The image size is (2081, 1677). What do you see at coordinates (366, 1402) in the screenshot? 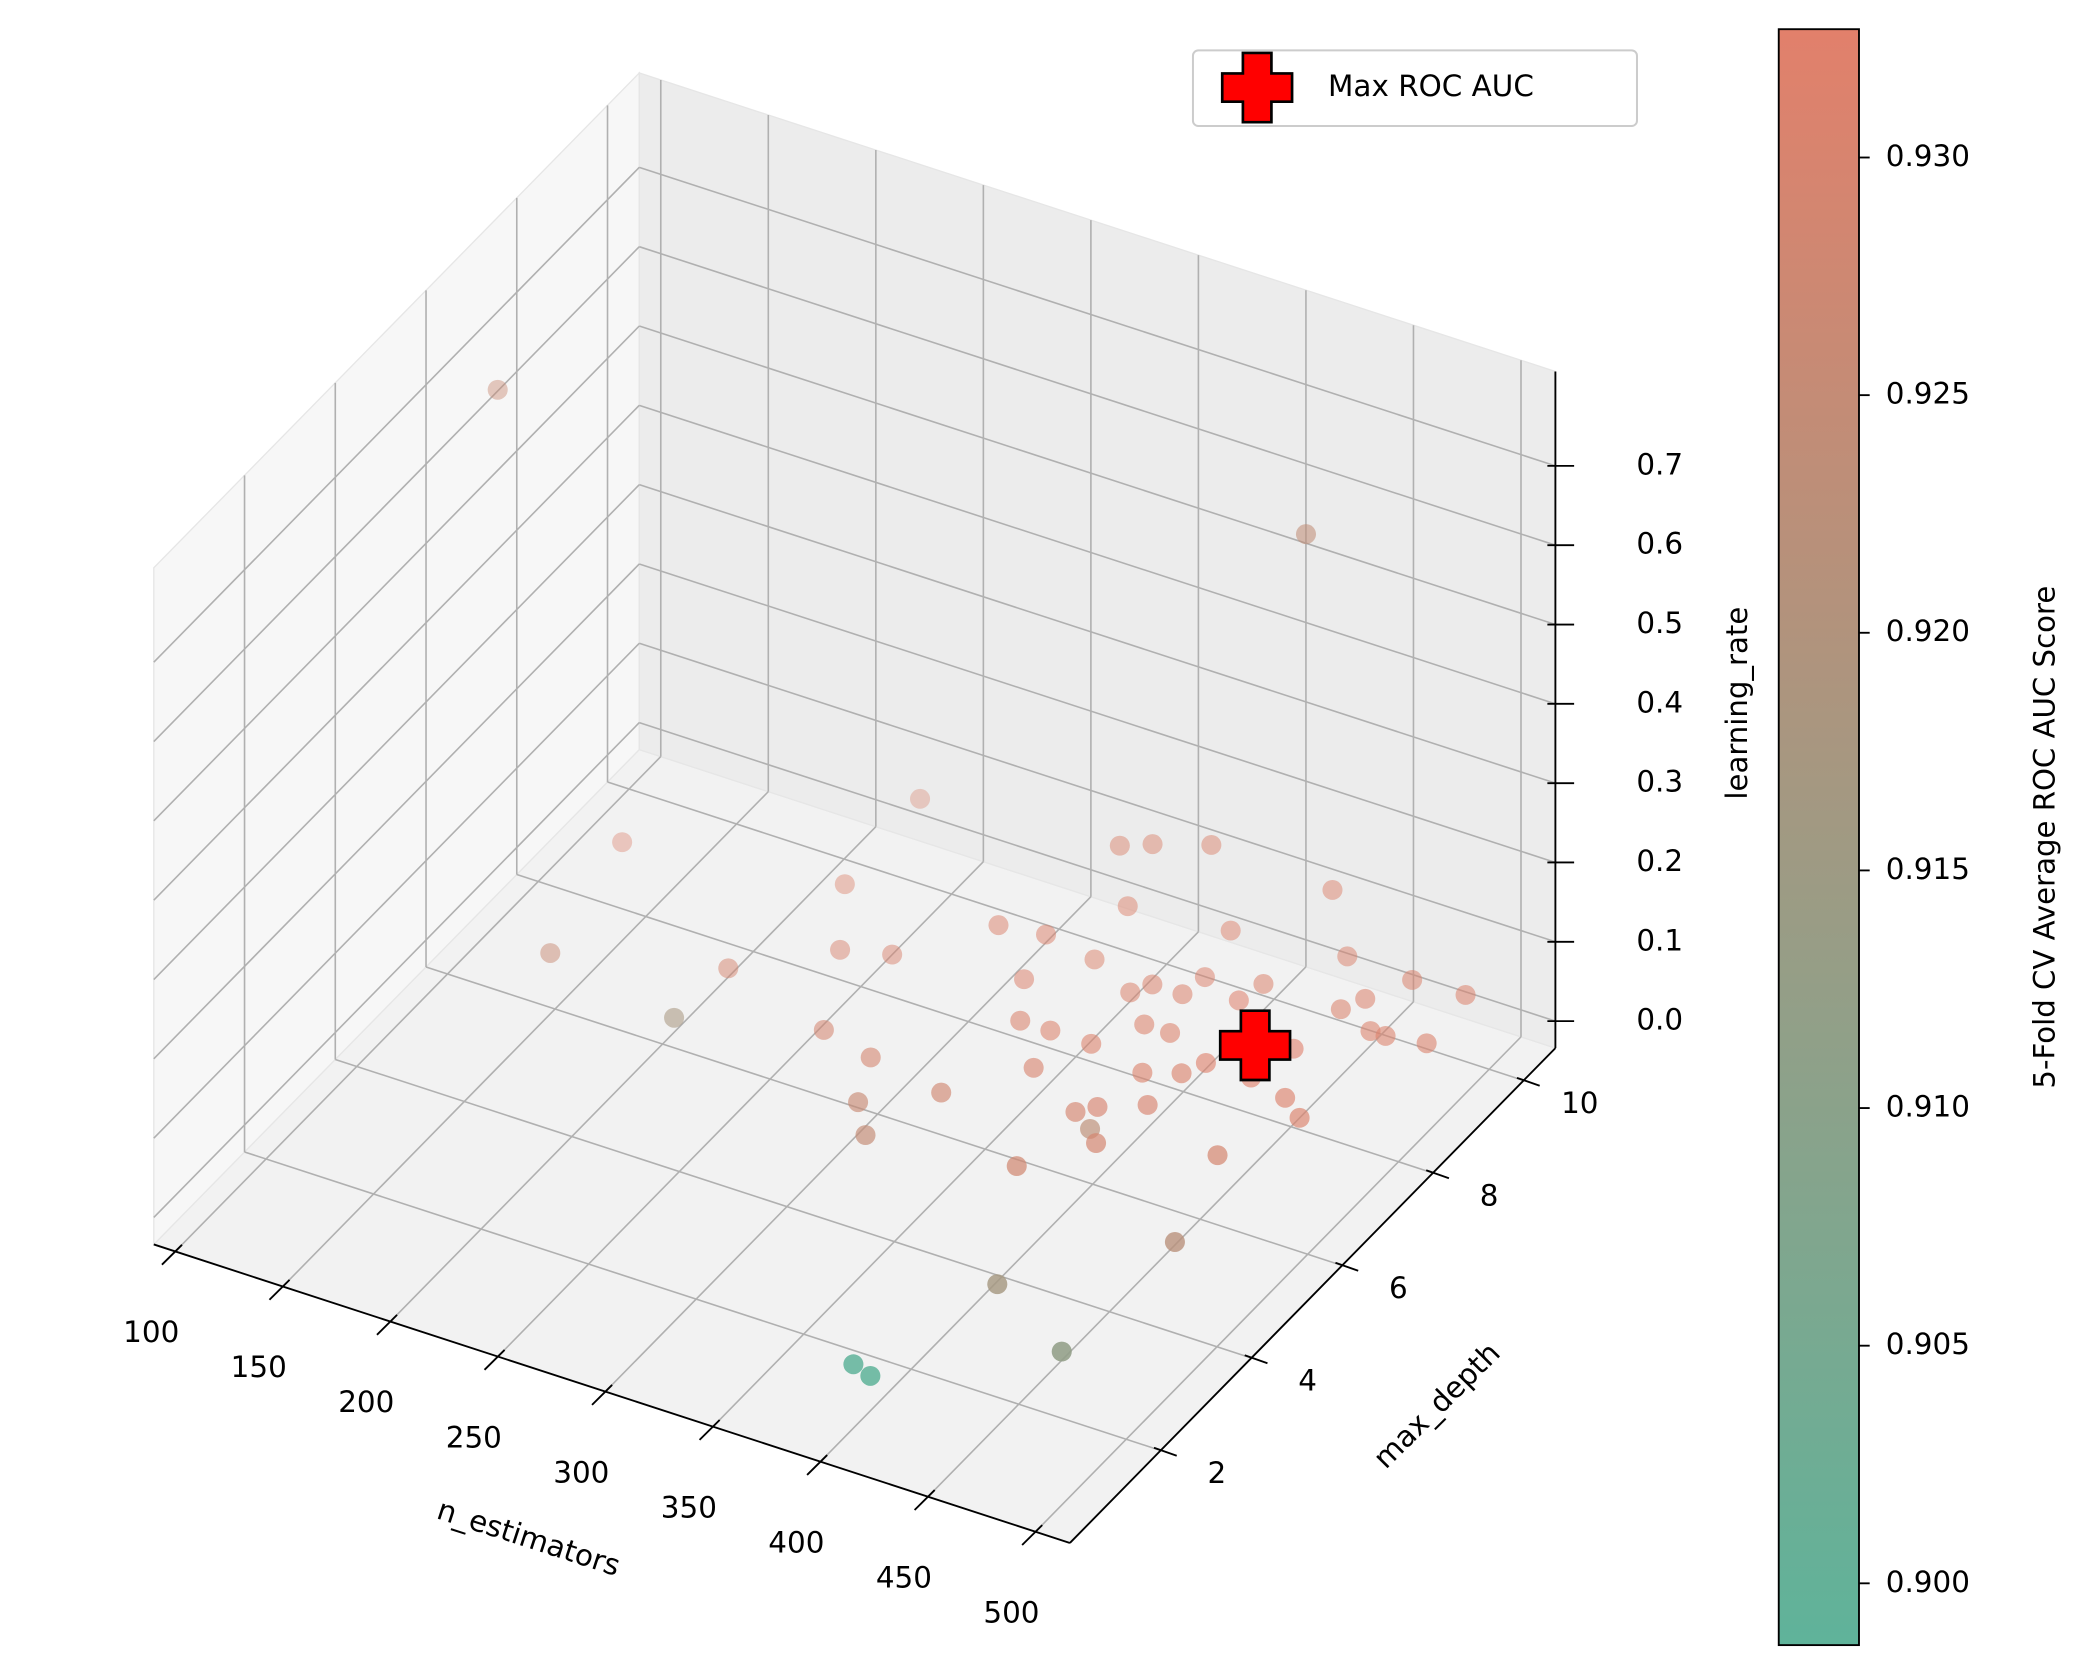
I see `x-tick-label: 200` at bounding box center [366, 1402].